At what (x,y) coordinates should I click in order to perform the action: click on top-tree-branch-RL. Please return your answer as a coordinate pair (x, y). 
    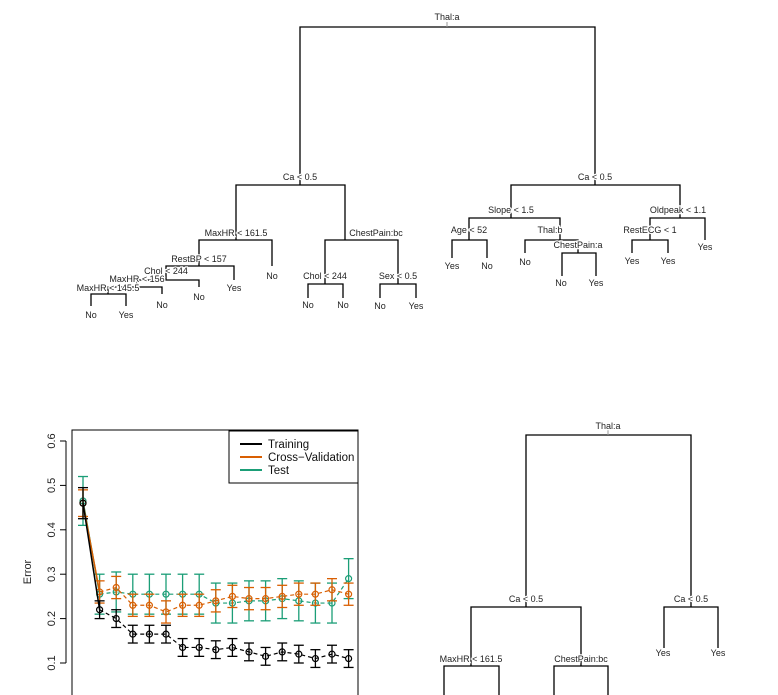
    Looking at the image, I should click on (514, 228).